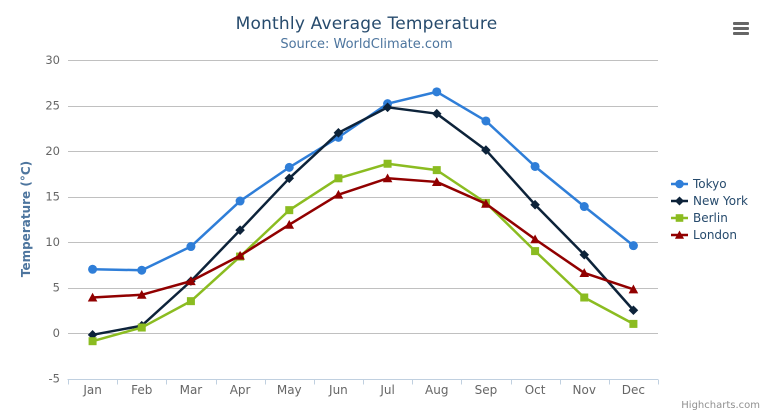 Image resolution: width=769 pixels, height=416 pixels. Describe the element at coordinates (52, 151) in the screenshot. I see `svg-text: 20` at that location.